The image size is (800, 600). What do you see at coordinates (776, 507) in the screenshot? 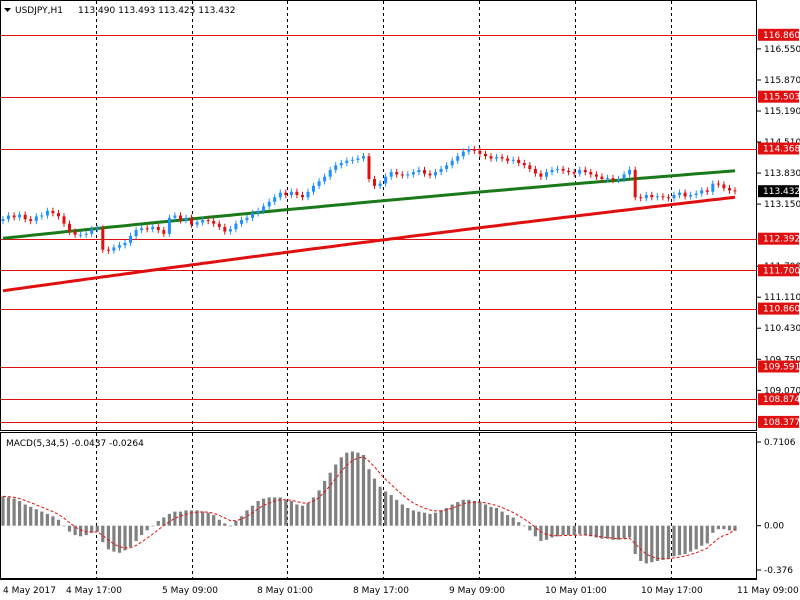
I see `macd-axis: 0.7106 0.00 -0.376` at bounding box center [776, 507].